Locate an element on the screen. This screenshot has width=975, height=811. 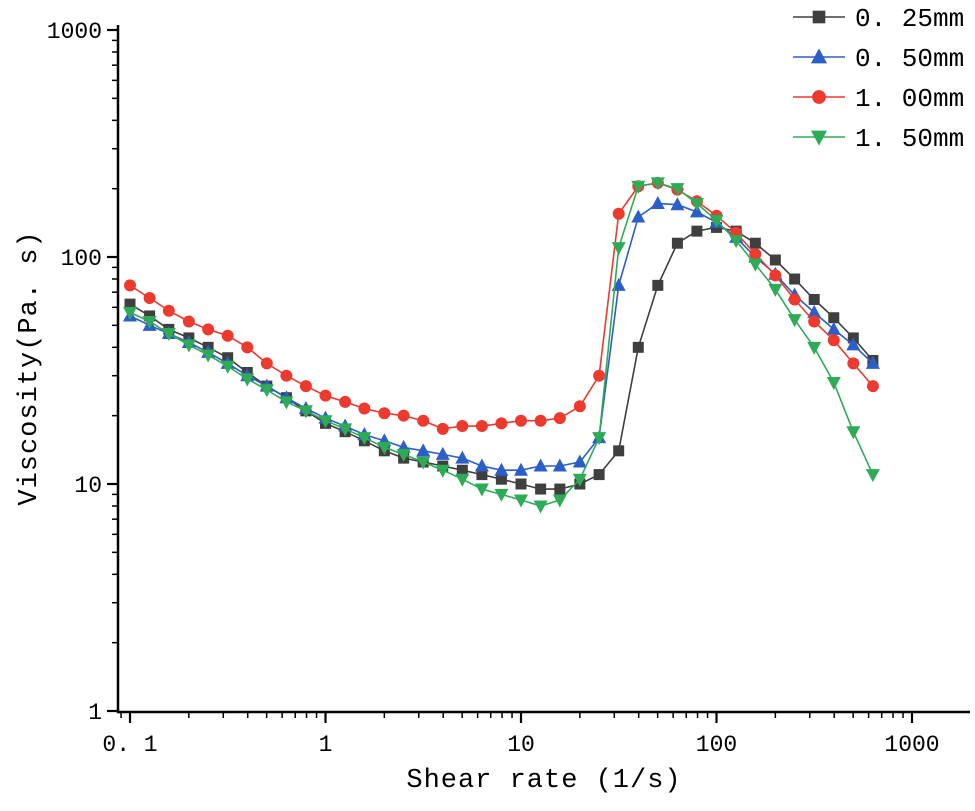
x-tick-label: 0. 1 is located at coordinates (129, 745).